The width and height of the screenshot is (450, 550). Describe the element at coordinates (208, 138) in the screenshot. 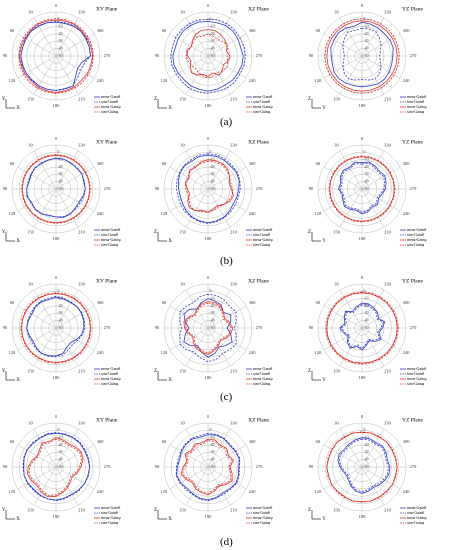

I see `angle-tick-label: 0` at that location.